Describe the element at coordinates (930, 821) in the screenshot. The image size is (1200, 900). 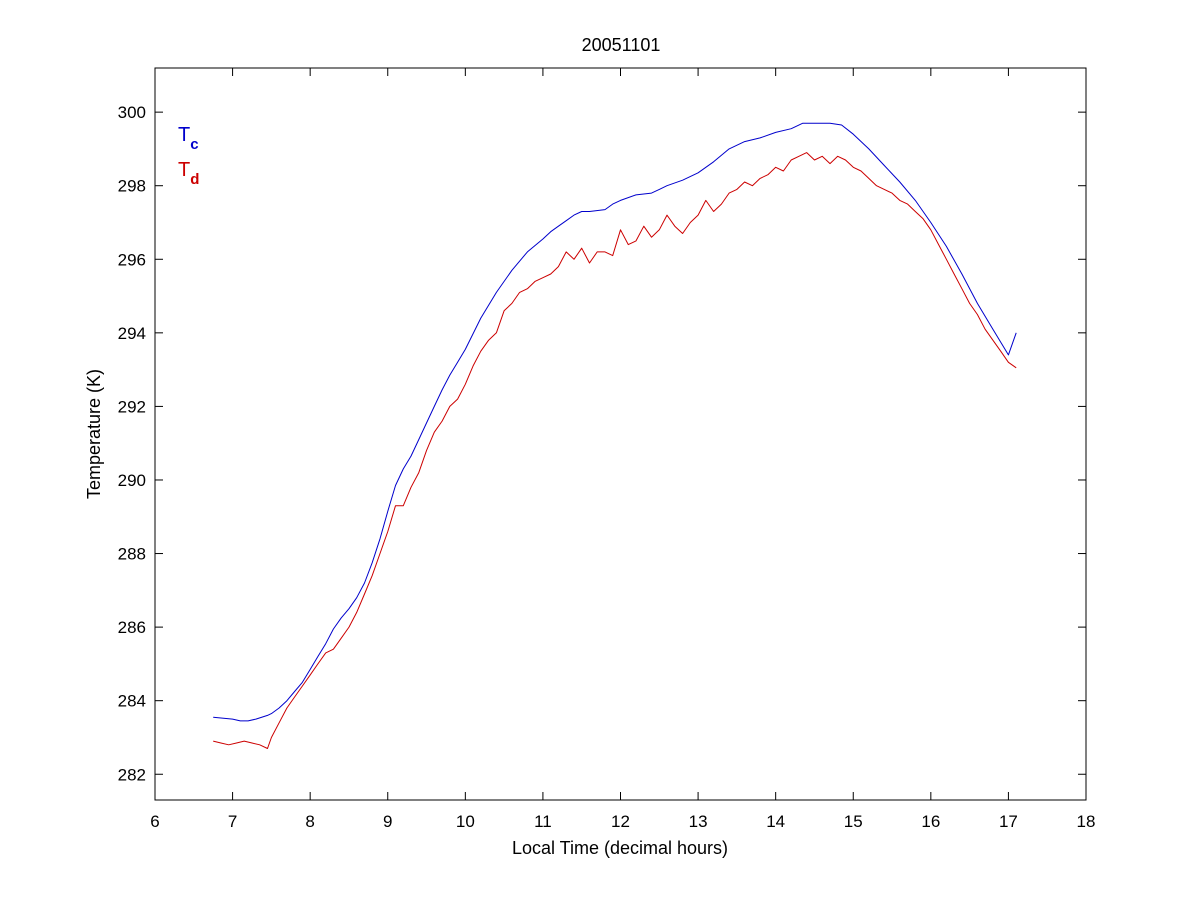
I see `x-tick-label: 16` at that location.